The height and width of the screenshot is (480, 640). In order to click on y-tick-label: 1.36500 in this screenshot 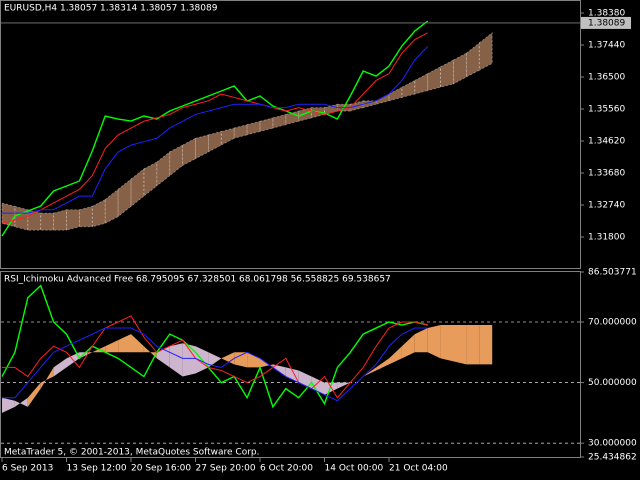, I will do `click(606, 78)`.